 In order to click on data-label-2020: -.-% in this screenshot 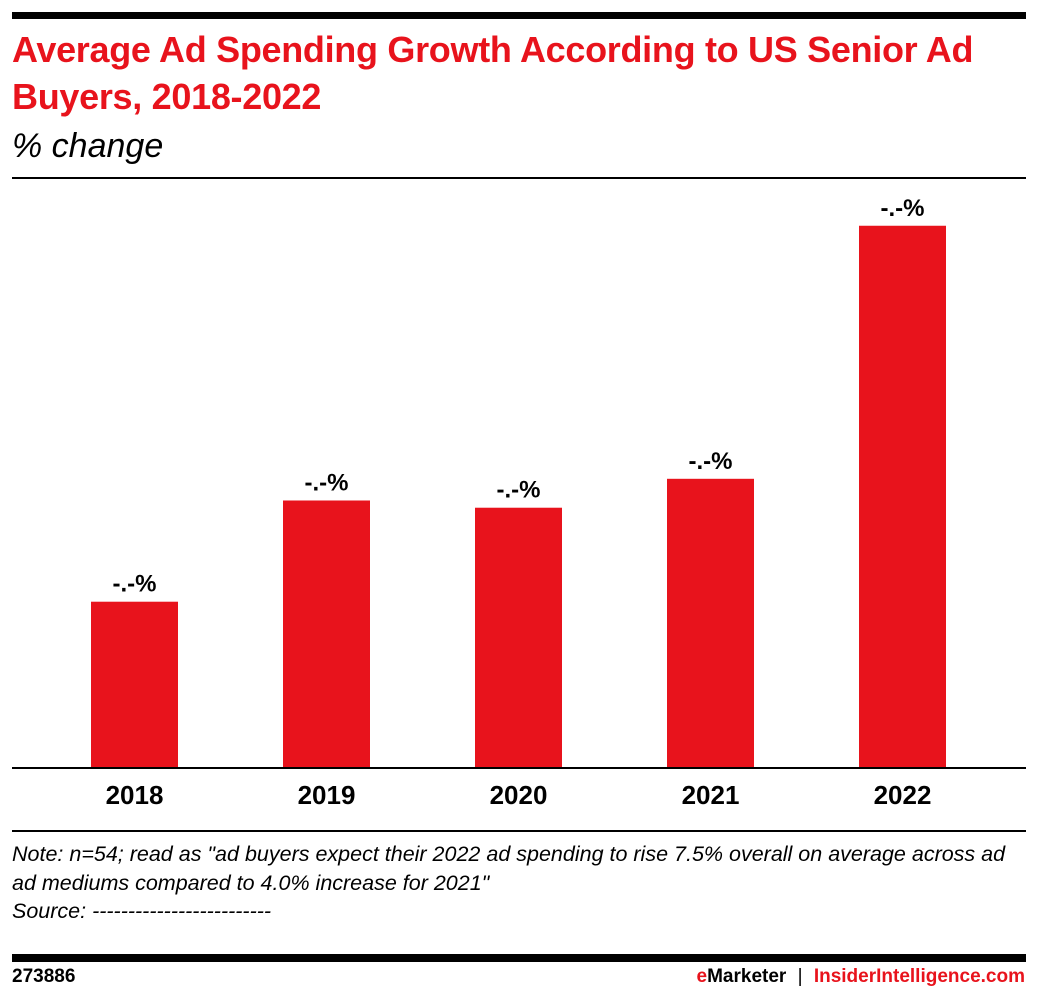, I will do `click(519, 490)`.